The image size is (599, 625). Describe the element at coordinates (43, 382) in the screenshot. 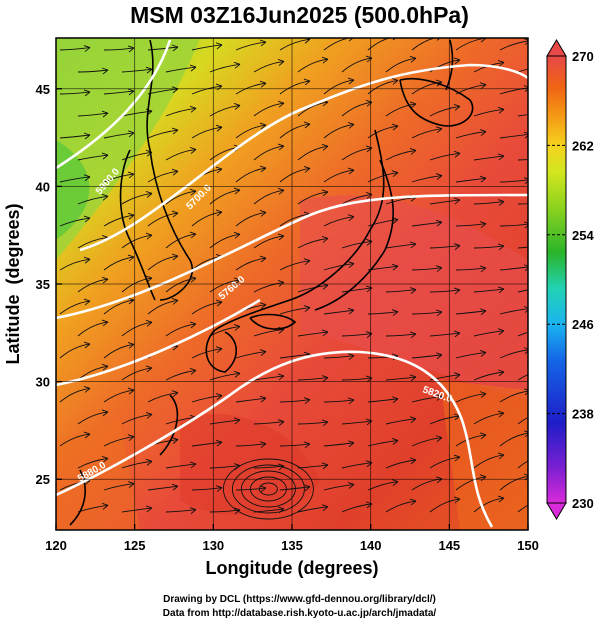

I see `y-tick-label: 30` at that location.